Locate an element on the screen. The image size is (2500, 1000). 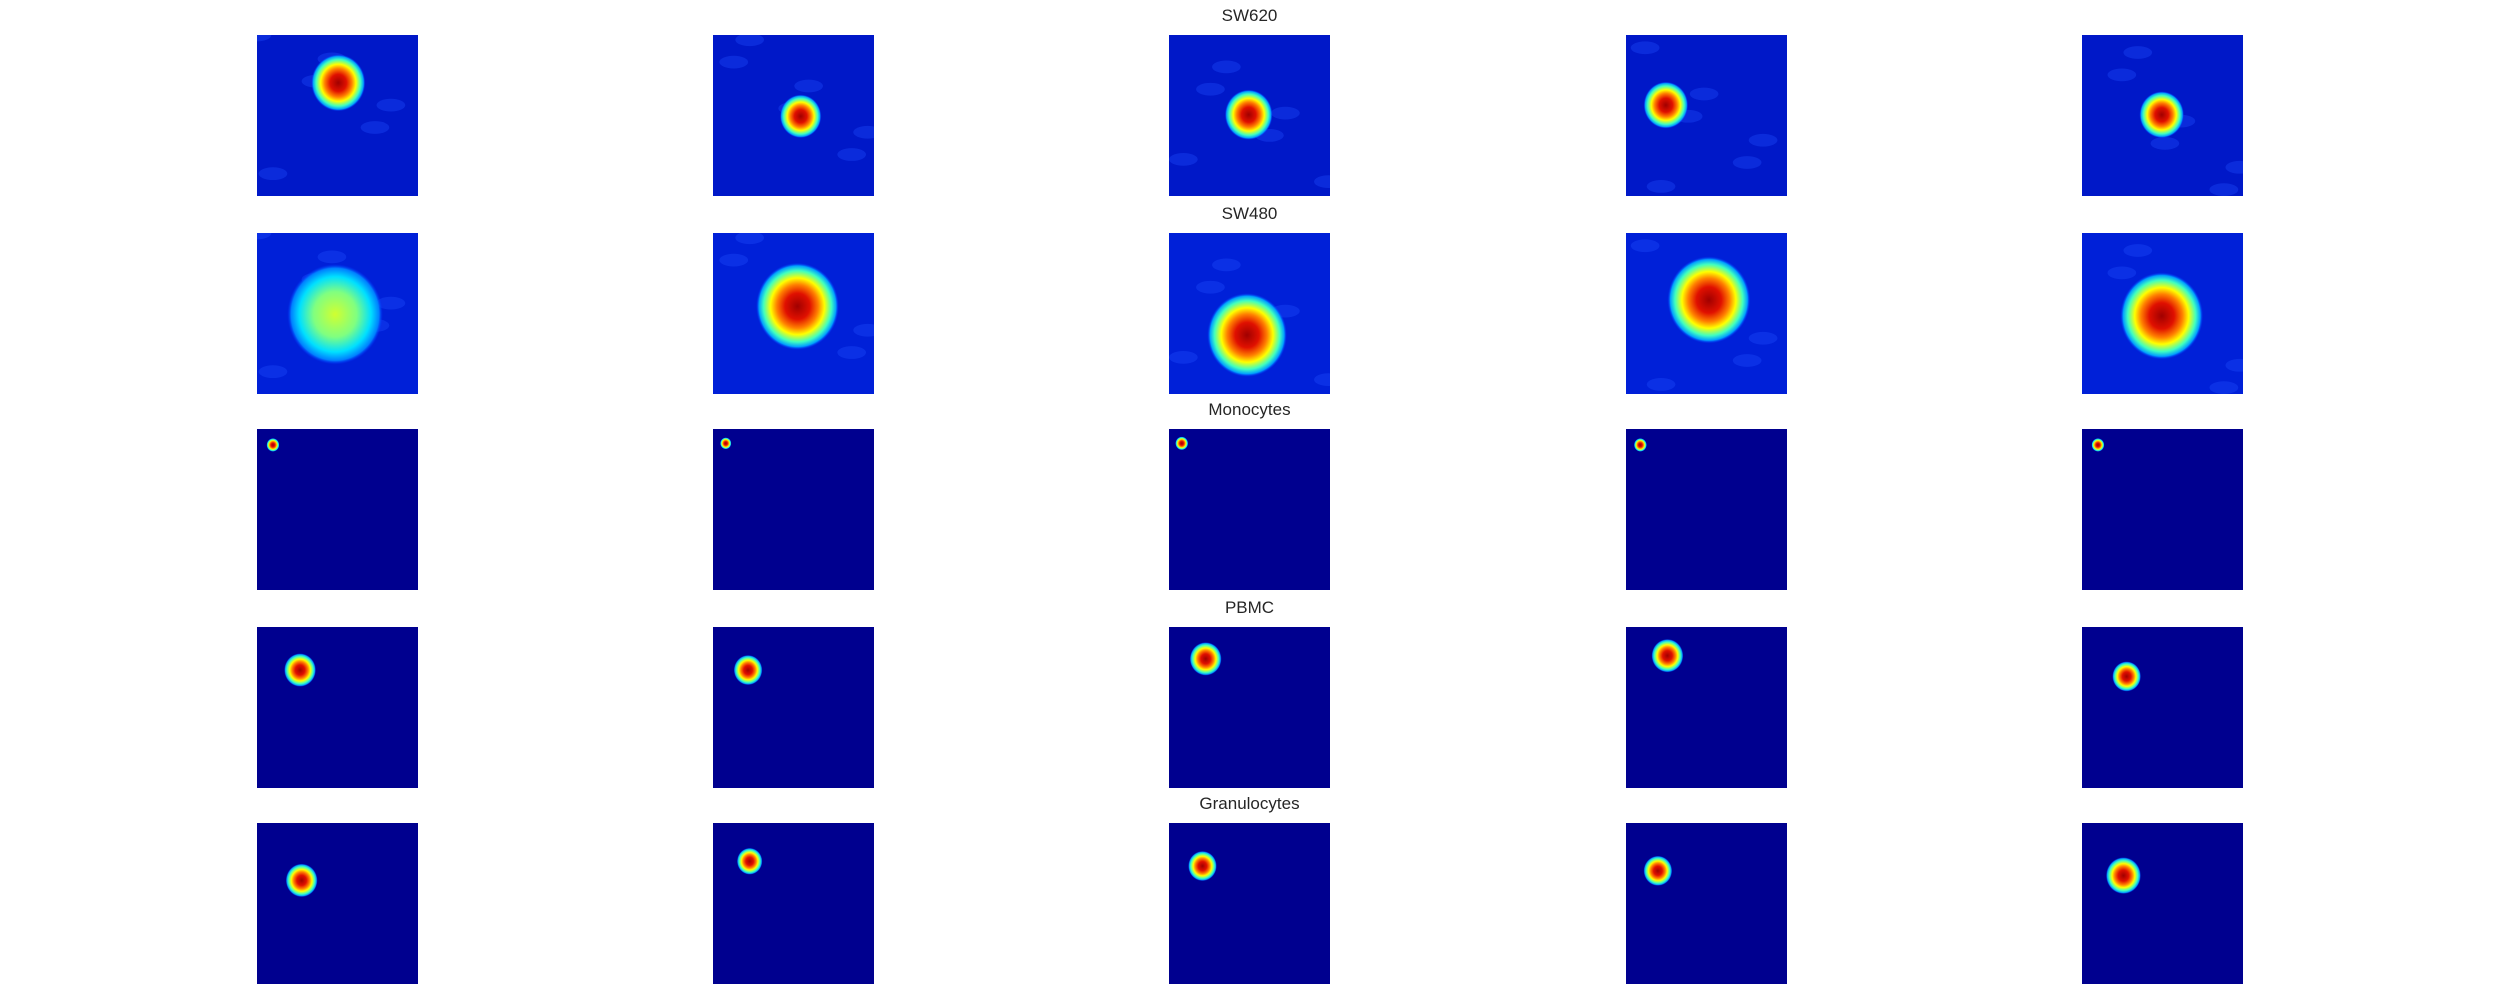
row-title: PBMC is located at coordinates (1249, 607).